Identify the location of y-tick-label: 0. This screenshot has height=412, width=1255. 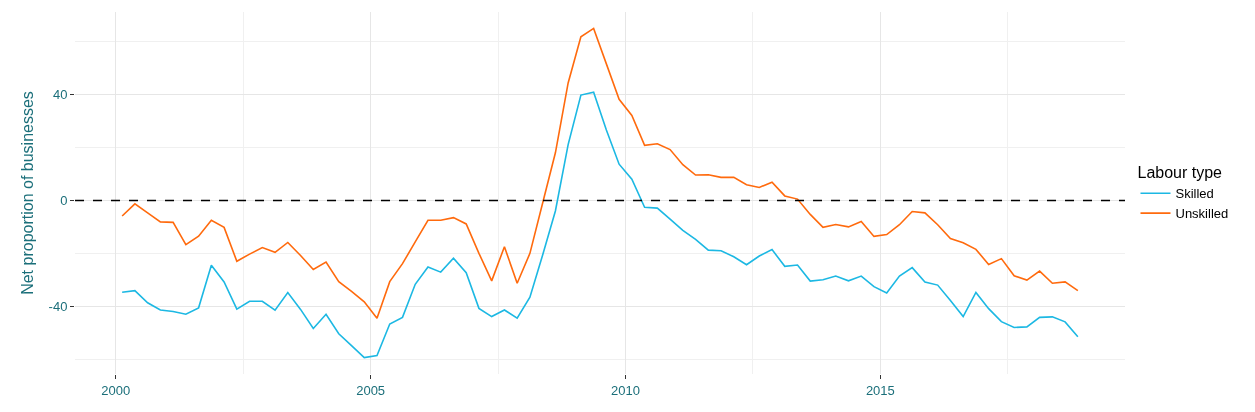
(64, 200).